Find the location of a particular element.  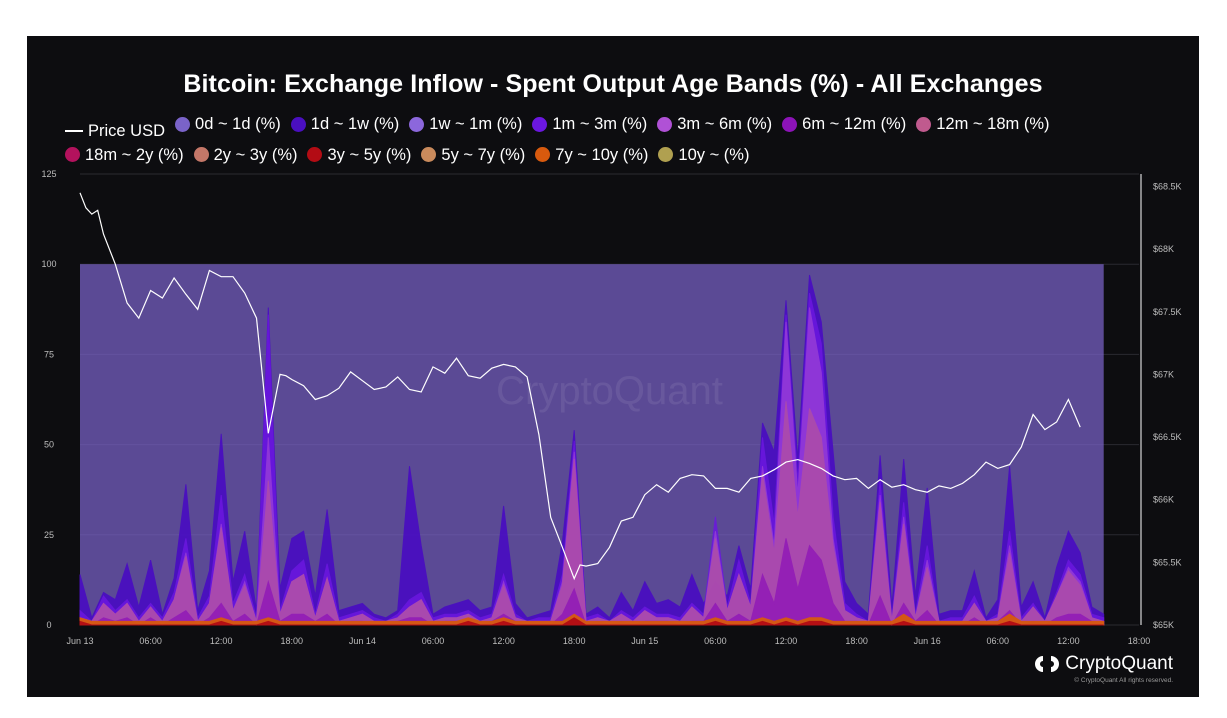

y-right-tick-label: $68.5K is located at coordinates (1167, 187).